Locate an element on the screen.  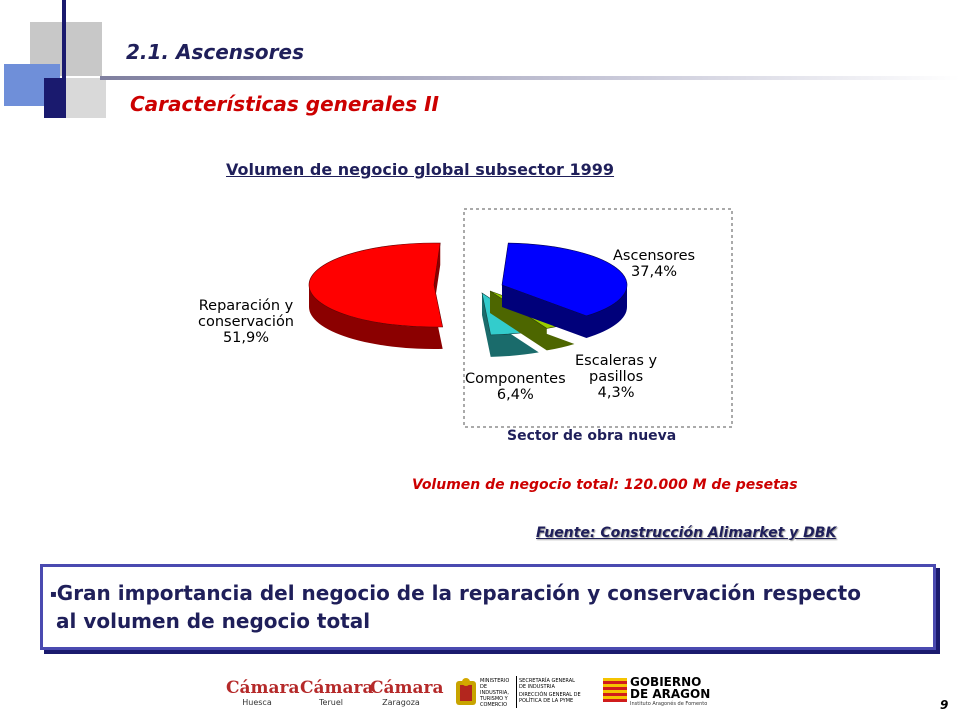
gobierno-line1: GOBIERNO is located at coordinates (666, 682).